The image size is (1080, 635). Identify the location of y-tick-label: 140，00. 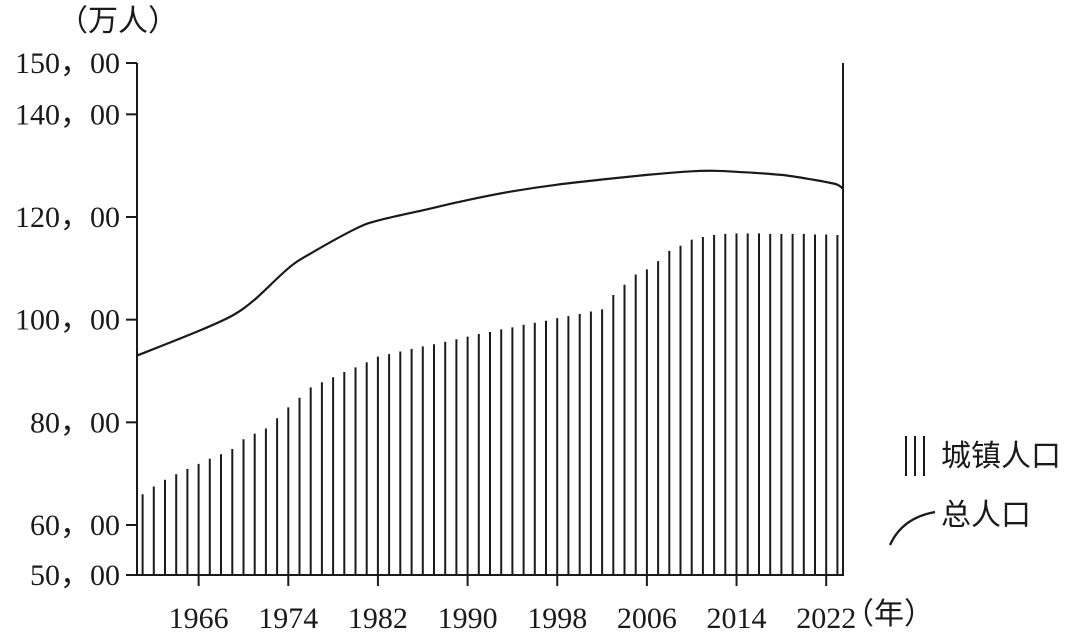
(67, 114).